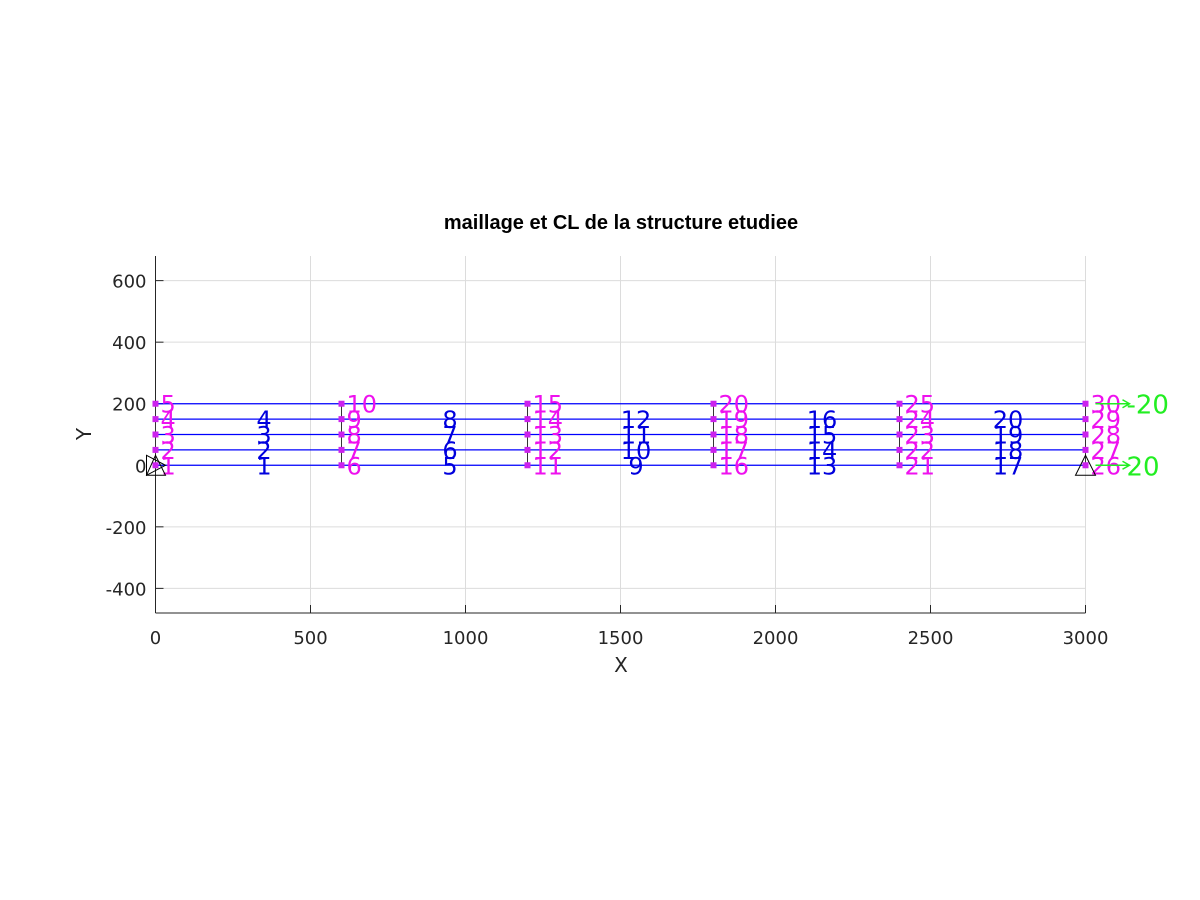 The width and height of the screenshot is (1200, 900). What do you see at coordinates (734, 451) in the screenshot?
I see `node-label: 17` at bounding box center [734, 451].